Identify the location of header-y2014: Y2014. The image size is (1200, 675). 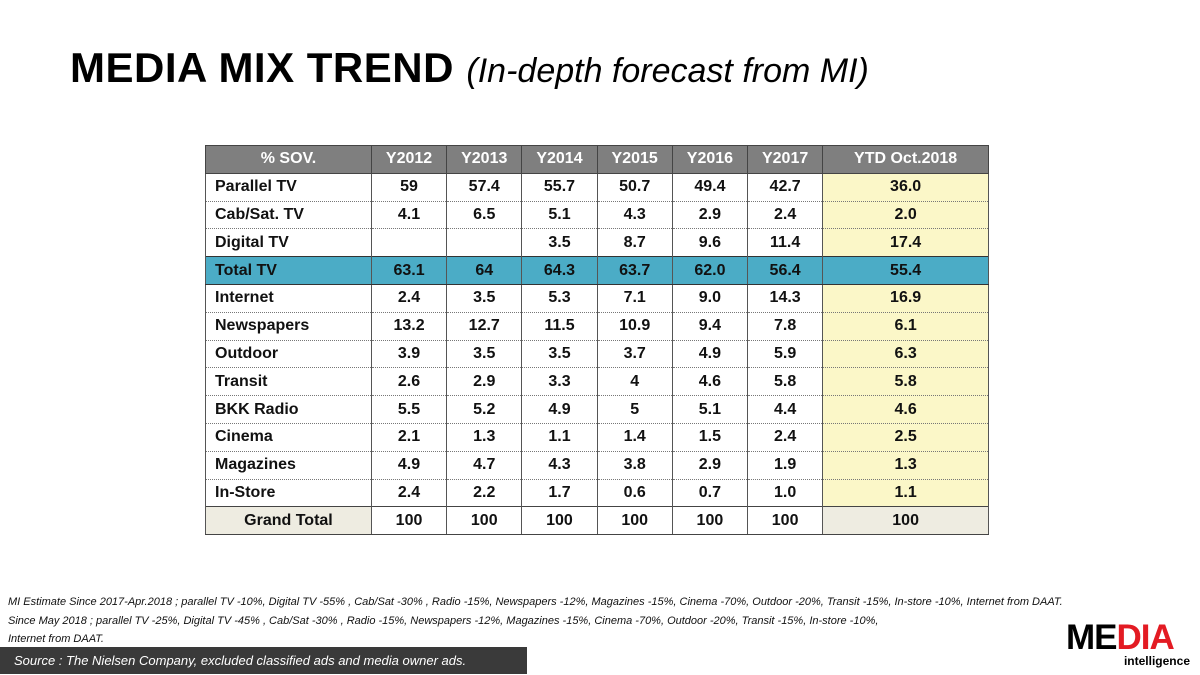
(559, 159).